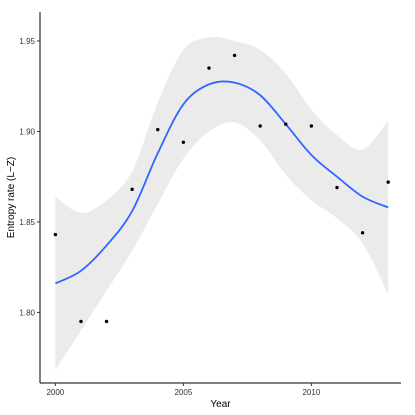 Image resolution: width=415 pixels, height=415 pixels. Describe the element at coordinates (11, 197) in the screenshot. I see `y-axis-title: Entropy rate (L−Z)` at that location.